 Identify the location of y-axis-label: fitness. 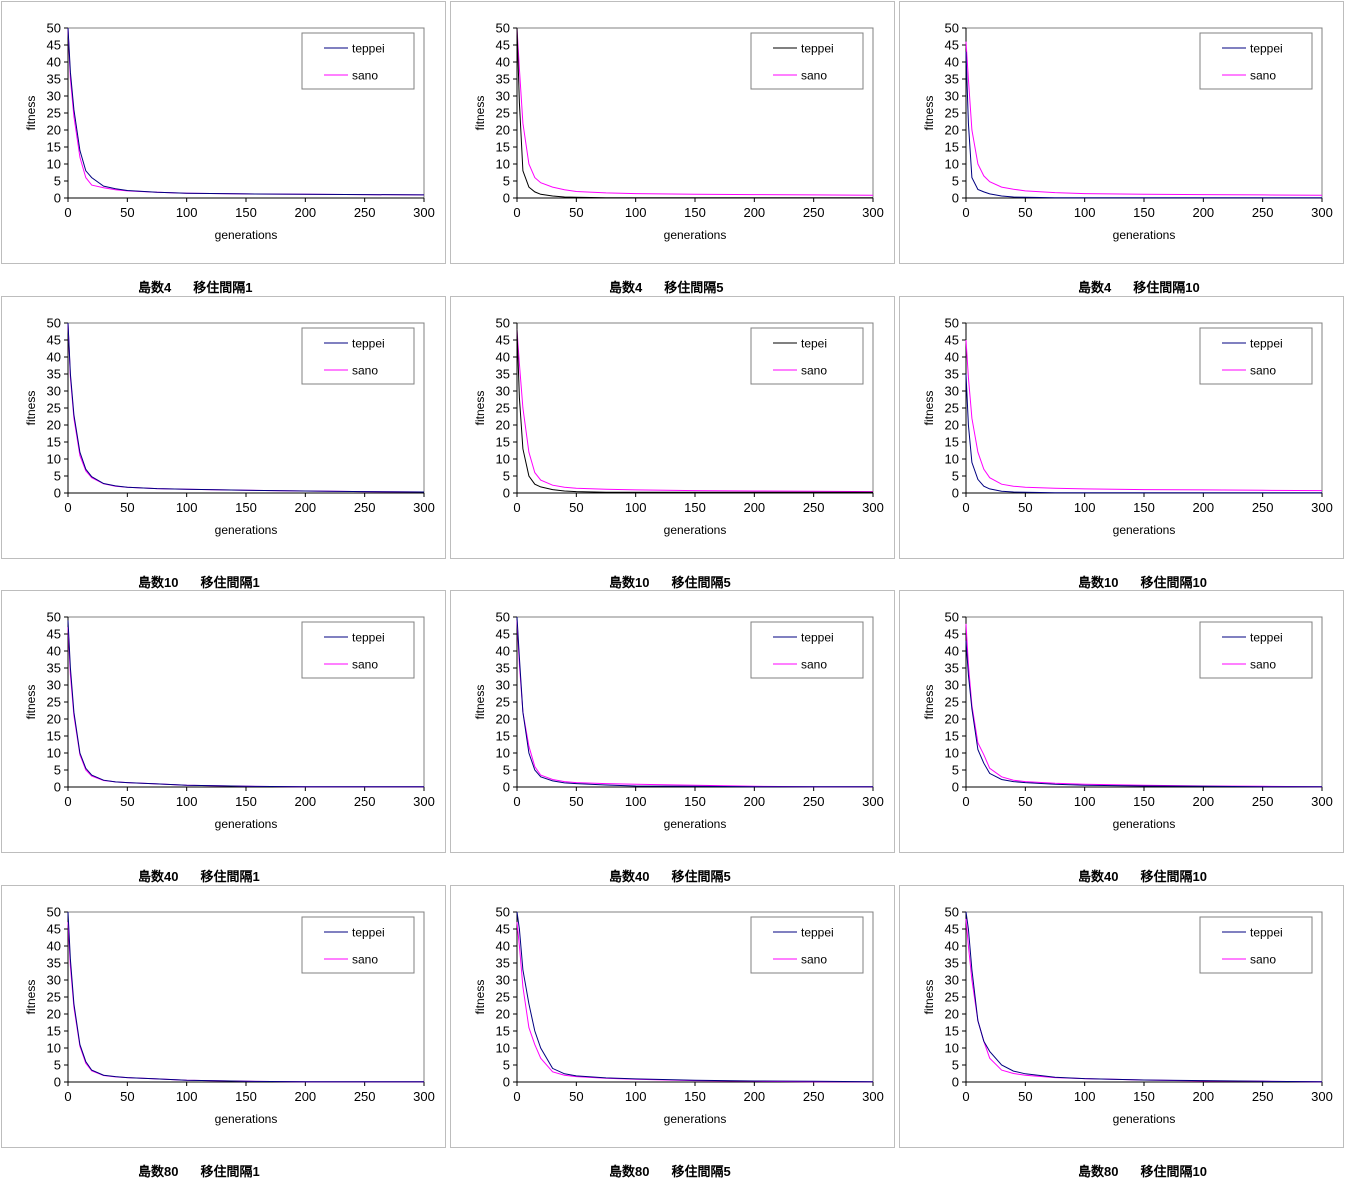
(929, 113).